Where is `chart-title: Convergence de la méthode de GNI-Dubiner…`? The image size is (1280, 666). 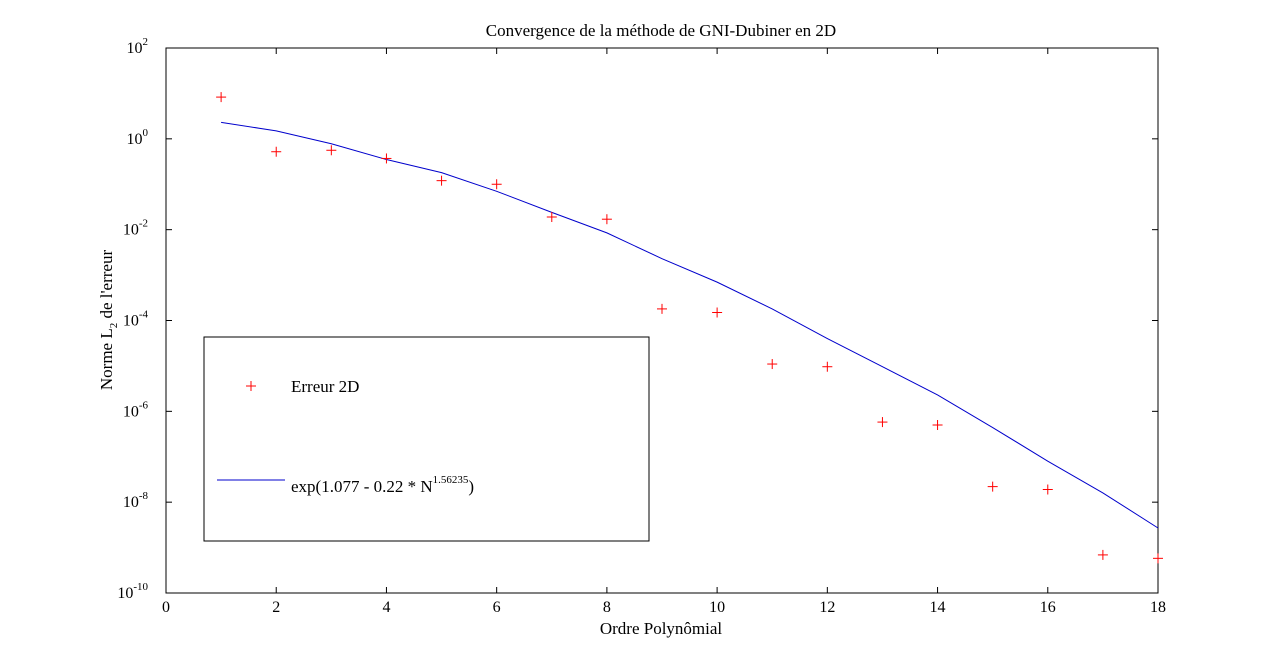 chart-title: Convergence de la méthode de GNI-Dubiner… is located at coordinates (661, 30).